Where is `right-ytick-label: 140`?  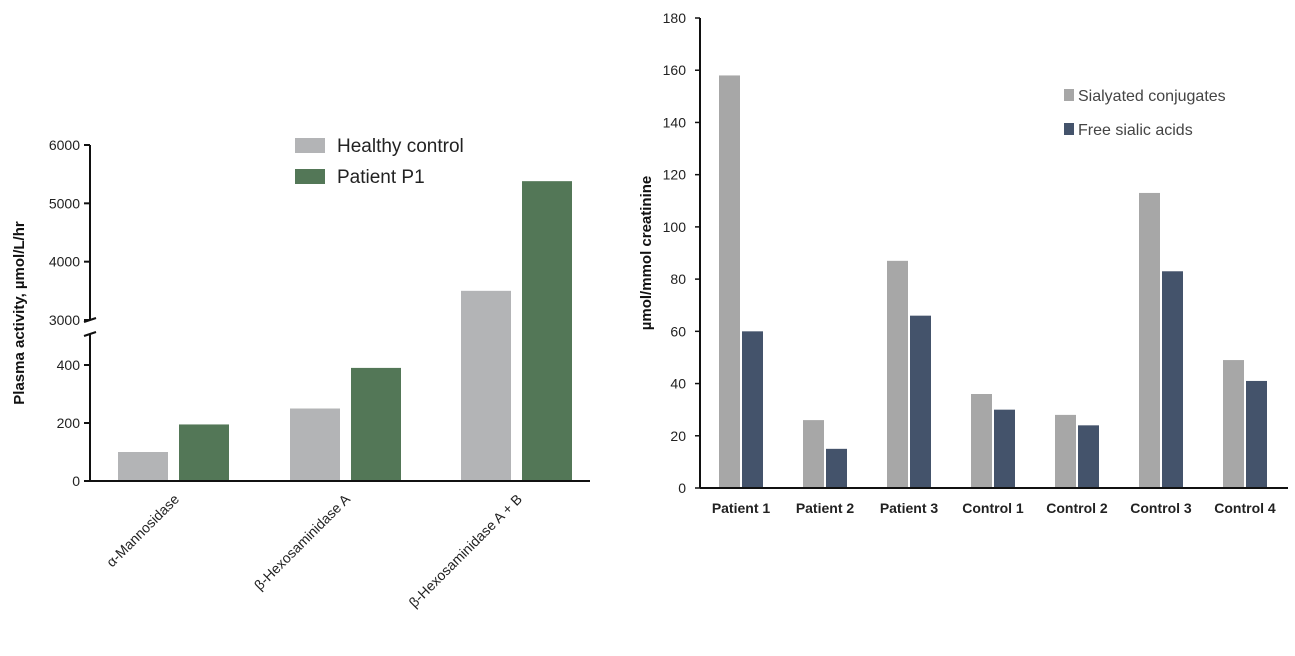 right-ytick-label: 140 is located at coordinates (675, 122).